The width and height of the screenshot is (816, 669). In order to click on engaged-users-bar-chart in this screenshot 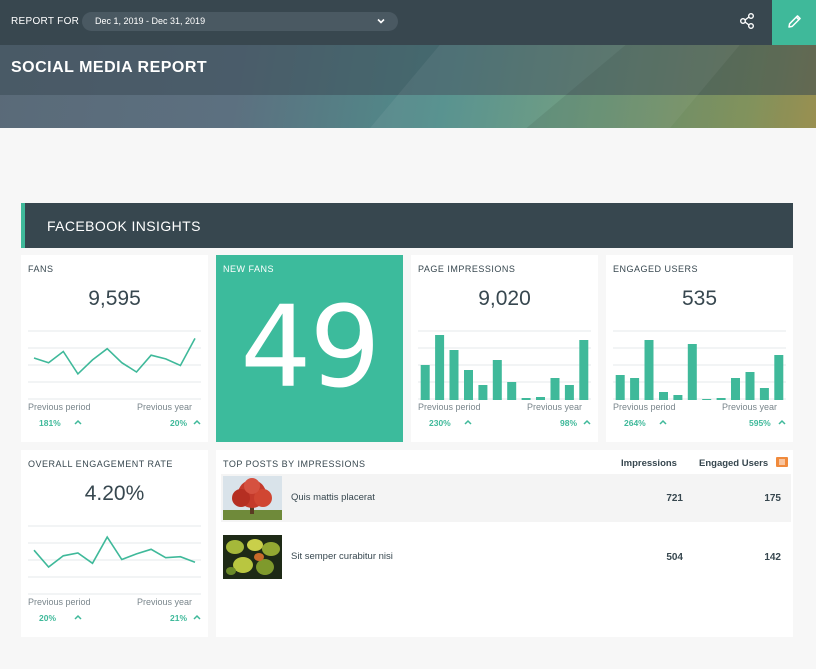, I will do `click(699, 365)`.